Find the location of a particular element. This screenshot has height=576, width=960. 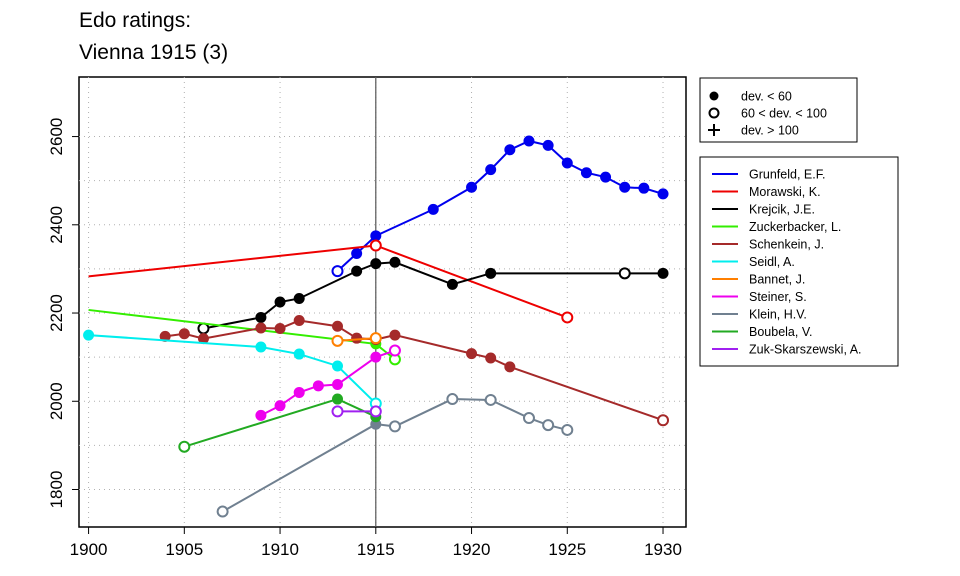

legend-entry: Steiner, S. is located at coordinates (778, 297).